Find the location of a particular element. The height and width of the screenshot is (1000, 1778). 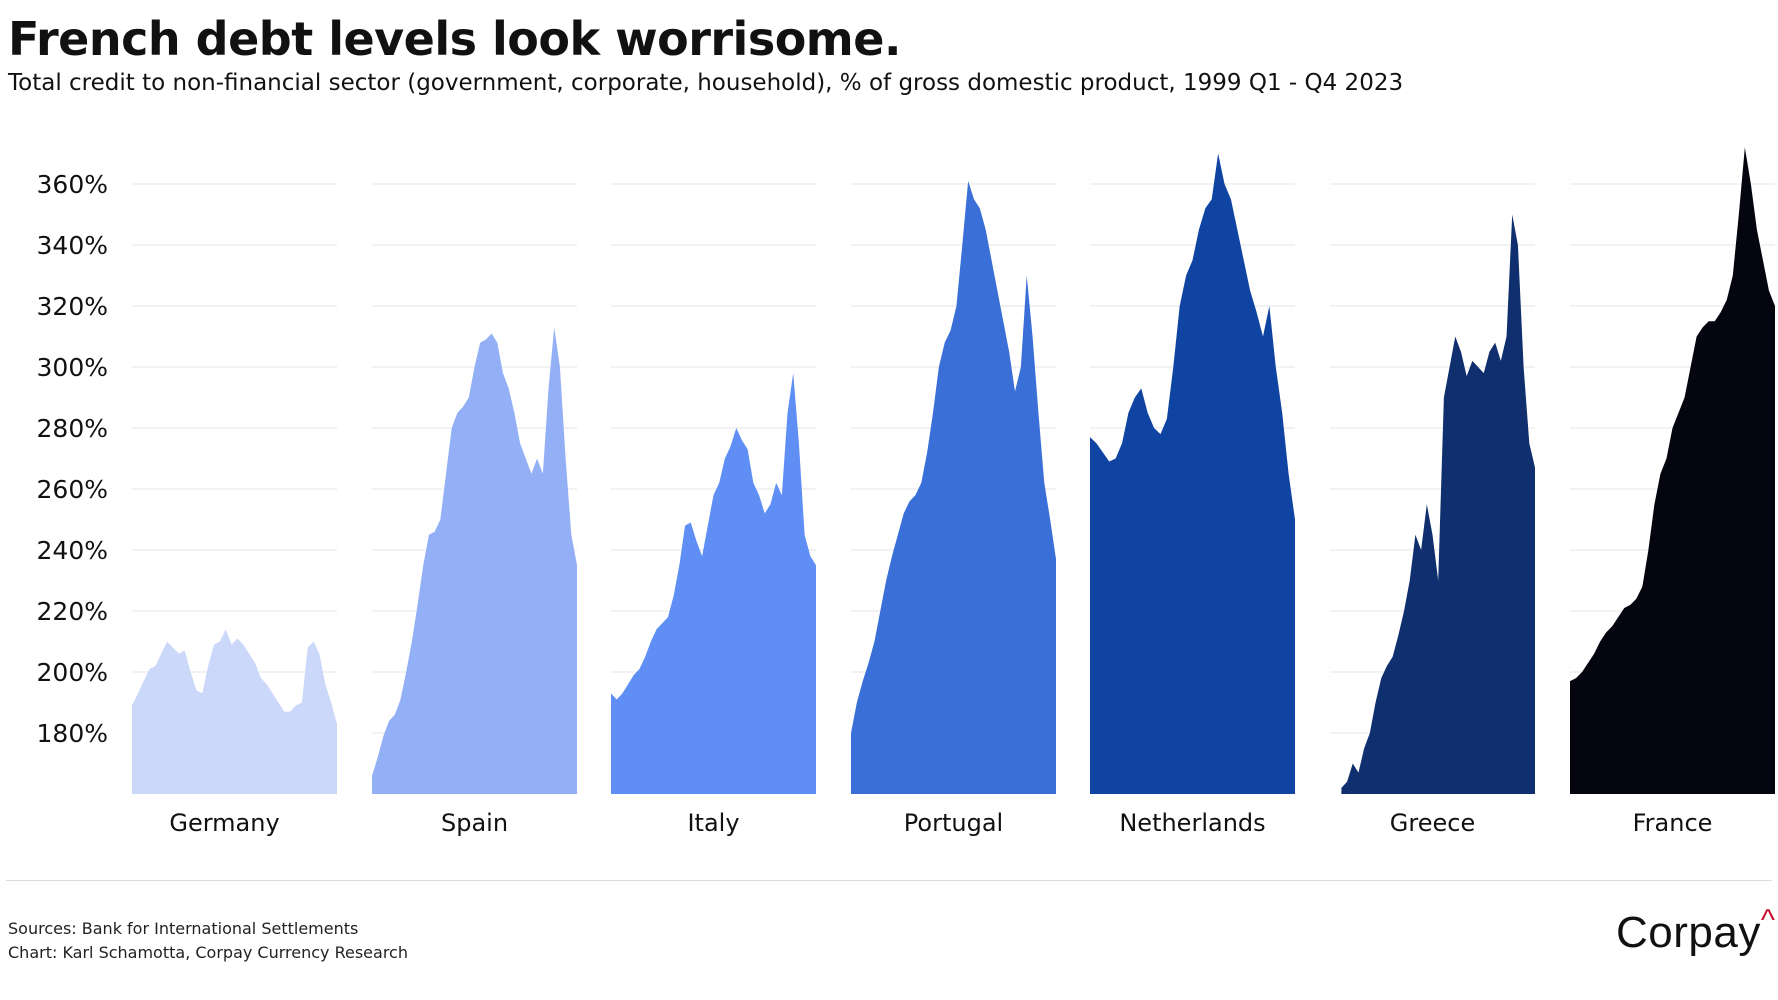

y-tick-label: 180% is located at coordinates (72, 733).